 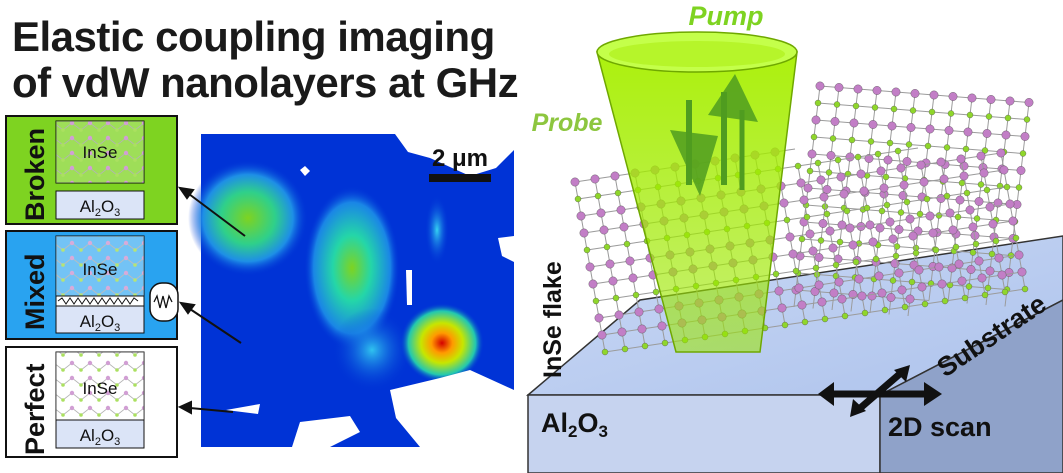 I want to click on scale-bar-label: 2 μm, so click(x=460, y=158).